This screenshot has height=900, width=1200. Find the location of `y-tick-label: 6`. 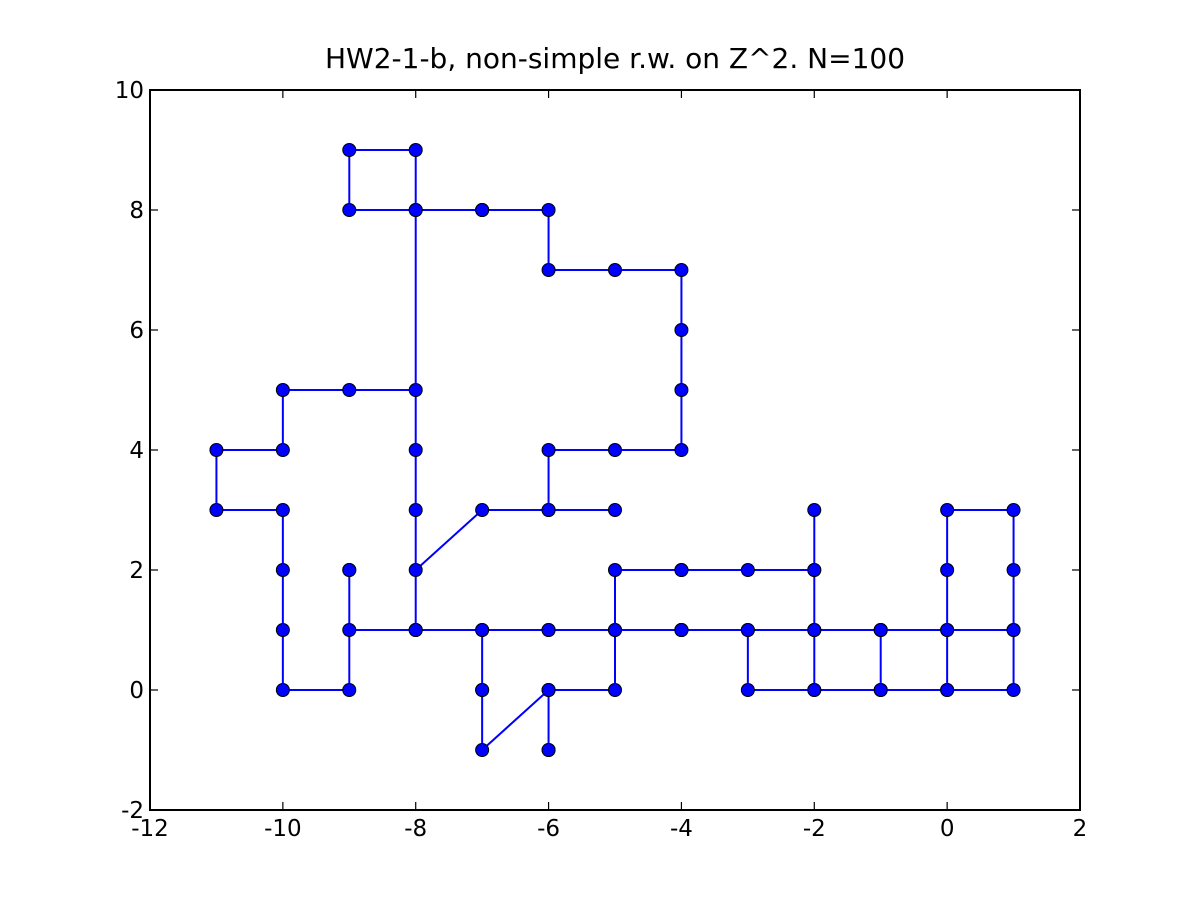

y-tick-label: 6 is located at coordinates (136, 331).